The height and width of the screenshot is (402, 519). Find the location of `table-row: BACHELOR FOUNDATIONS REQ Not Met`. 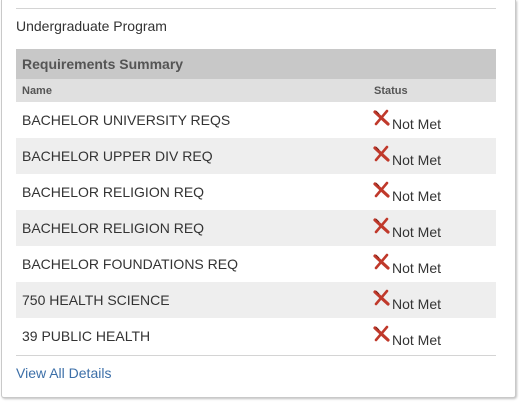

table-row: BACHELOR FOUNDATIONS REQ Not Met is located at coordinates (256, 264).